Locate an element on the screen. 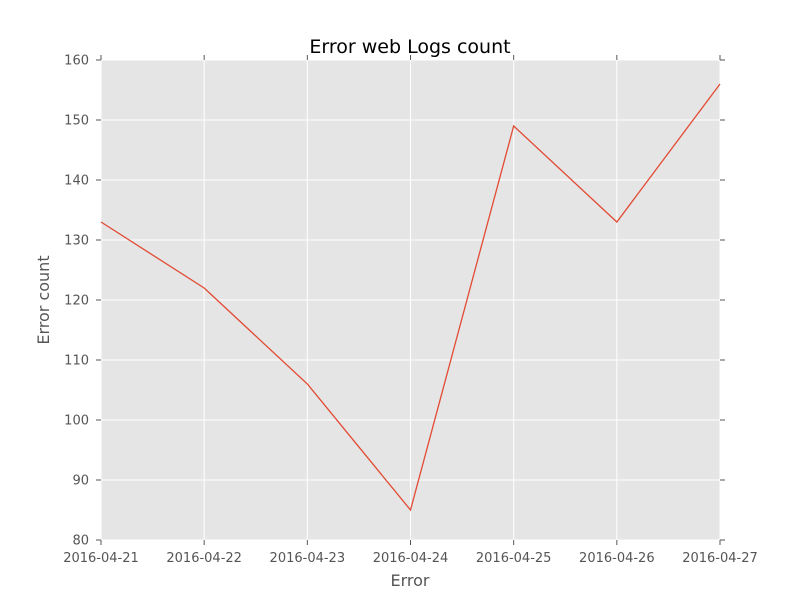 Image resolution: width=800 pixels, height=600 pixels. y-tick-label: 110 is located at coordinates (76, 361).